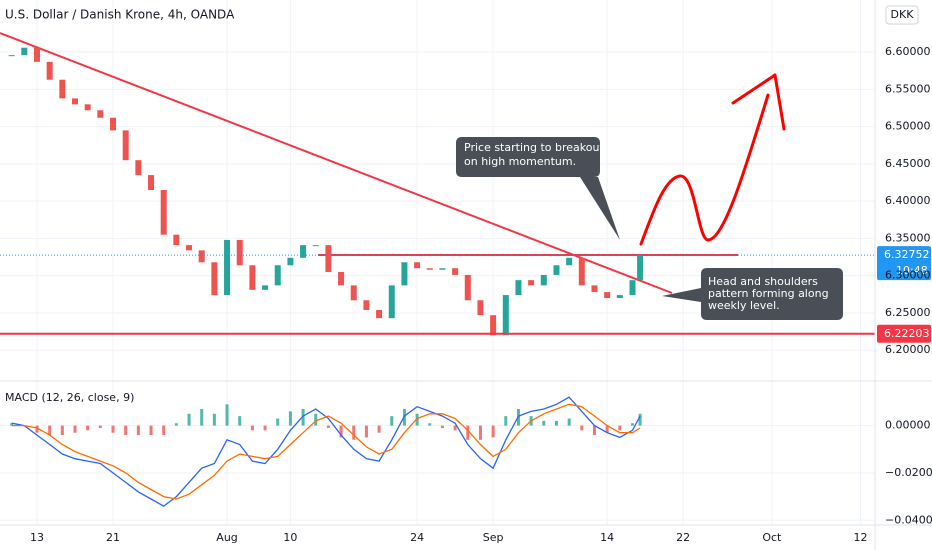 The height and width of the screenshot is (550, 932). What do you see at coordinates (908, 312) in the screenshot?
I see `y-tick-label: 6.25000` at bounding box center [908, 312].